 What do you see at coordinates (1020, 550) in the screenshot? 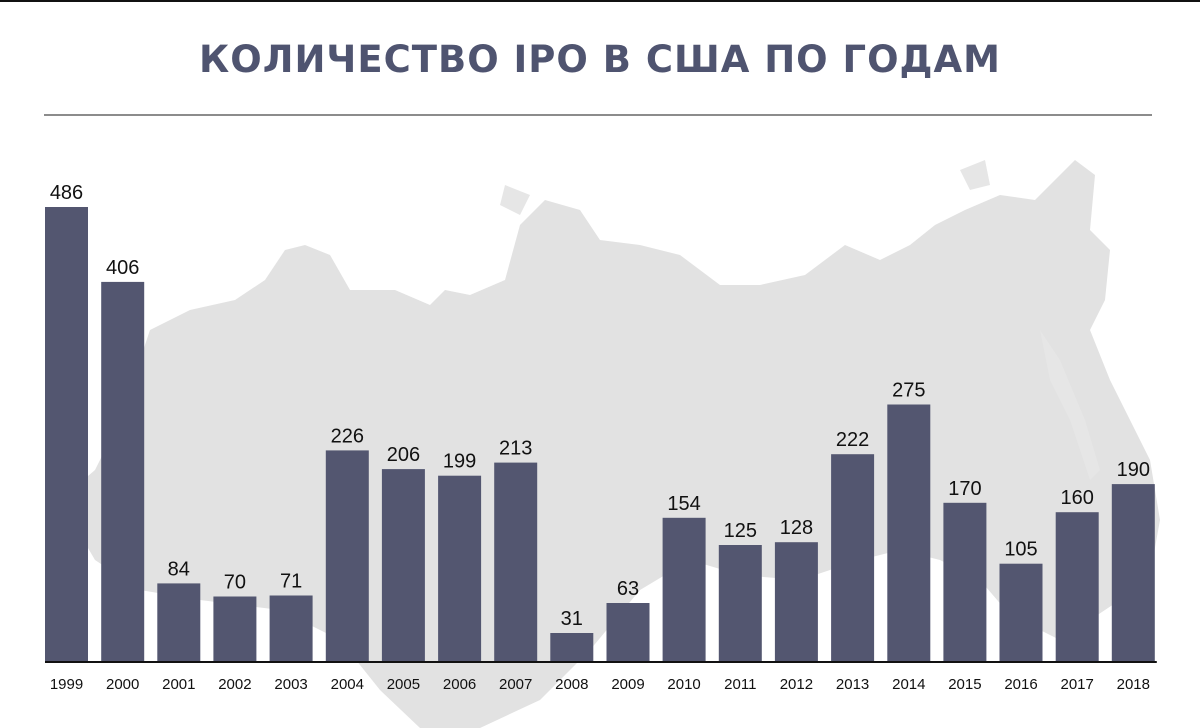
I see `value-label-2016: 105` at bounding box center [1020, 550].